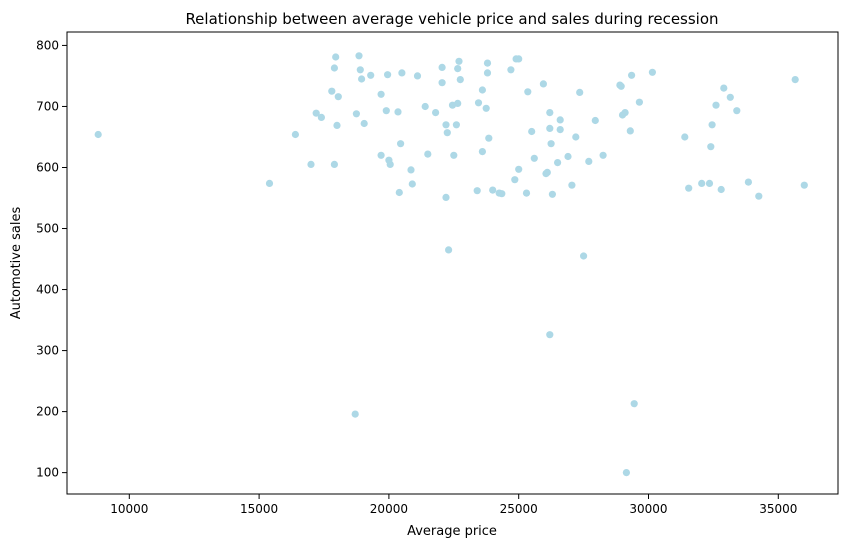 The image size is (850, 547). Describe the element at coordinates (519, 509) in the screenshot. I see `x-tick-label-25000: 25000` at that location.